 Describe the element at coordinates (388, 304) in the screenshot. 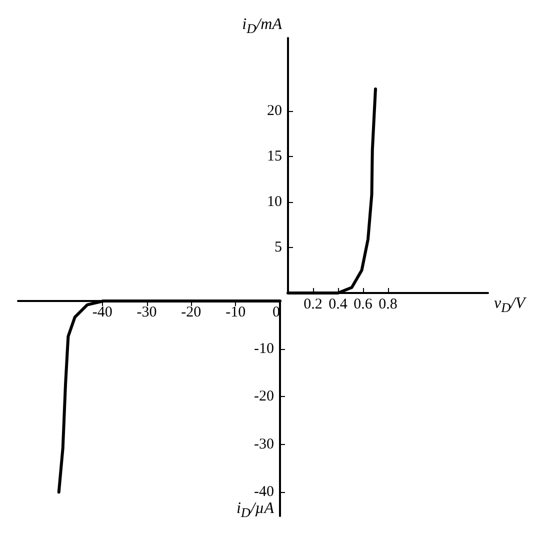

I see `x-tick-label: 0.8` at that location.